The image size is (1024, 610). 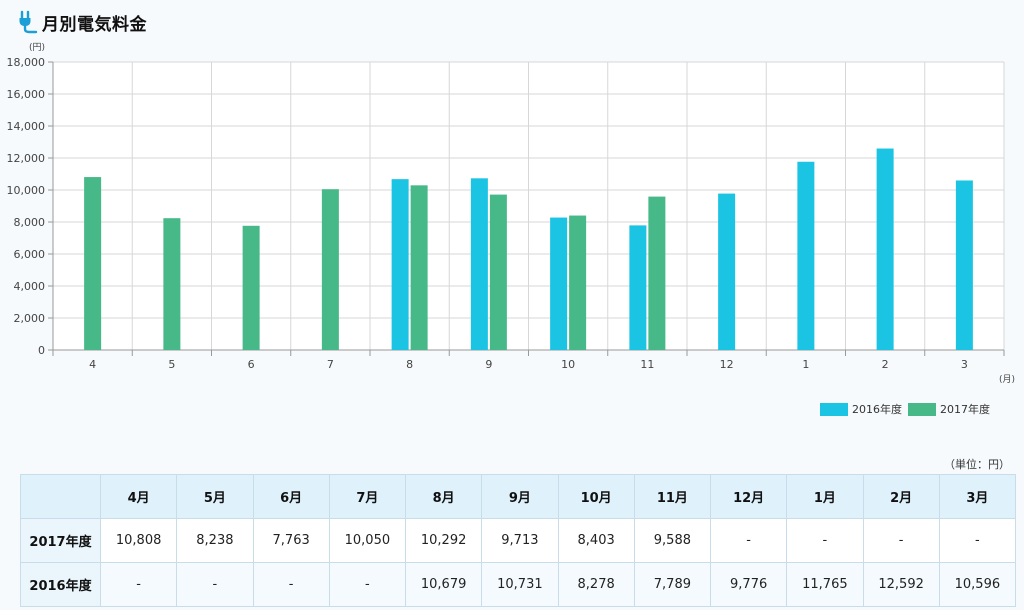 I want to click on table-header-cell: 1月, so click(x=825, y=496).